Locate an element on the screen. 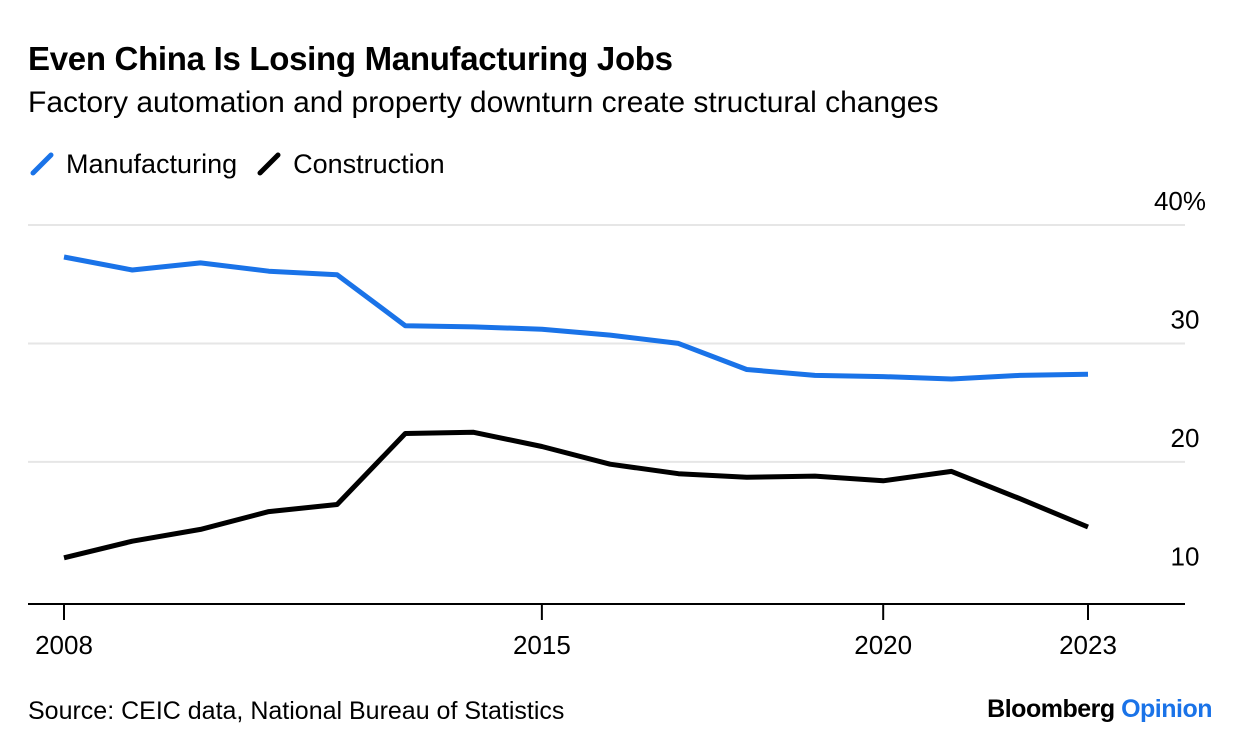 Image resolution: width=1240 pixels, height=754 pixels. x-axis: 2008 2015 2020 2023 is located at coordinates (606, 631).